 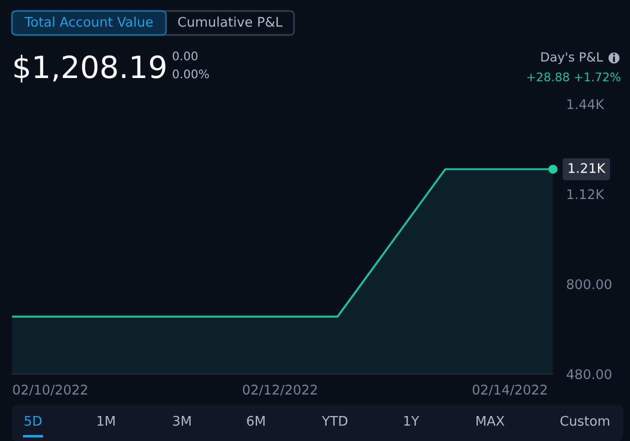 I want to click on y-tick-label: 1.12K, so click(x=586, y=194).